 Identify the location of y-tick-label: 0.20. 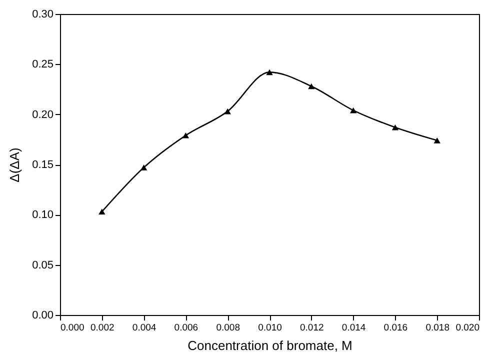
(43, 114).